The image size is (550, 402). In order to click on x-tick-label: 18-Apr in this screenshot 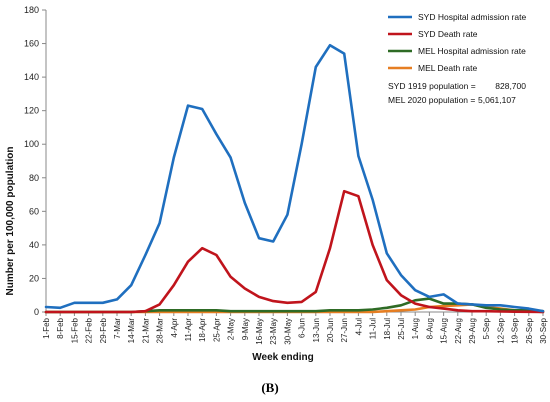, I will do `click(202, 330)`.